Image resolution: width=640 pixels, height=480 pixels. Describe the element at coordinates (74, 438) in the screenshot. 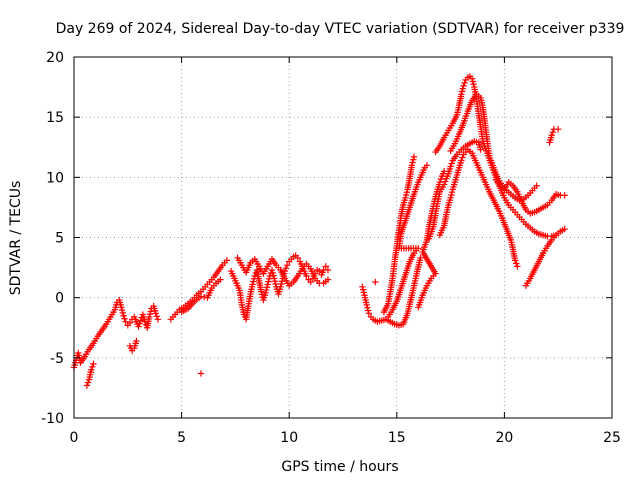

I see `x-tick-label: 0` at that location.